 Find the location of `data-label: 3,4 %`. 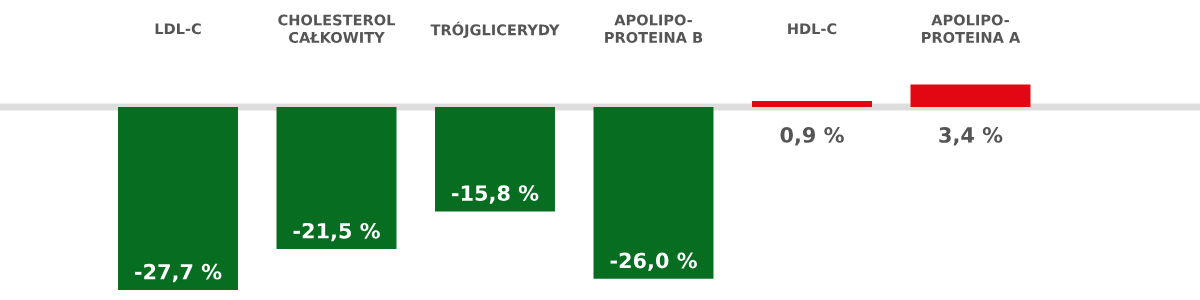

data-label: 3,4 % is located at coordinates (971, 136).